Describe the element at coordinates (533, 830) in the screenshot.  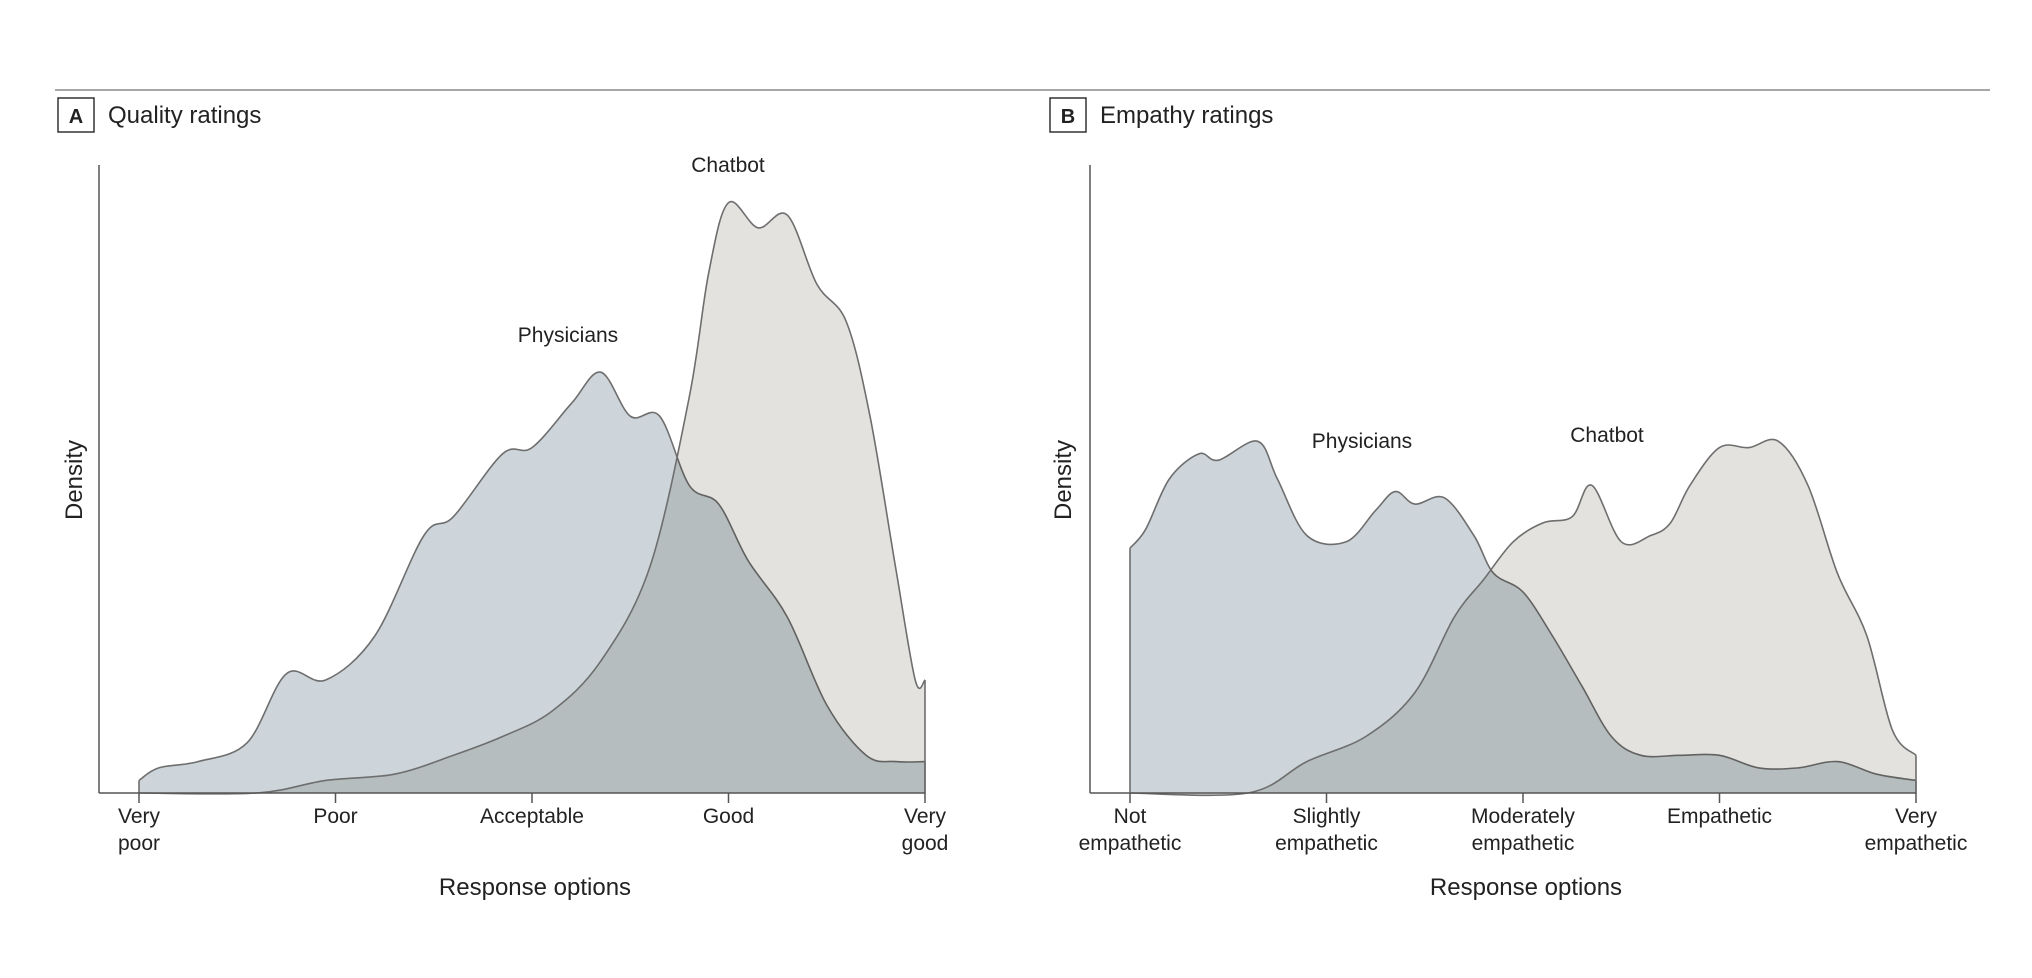
I see `x-tick-labels: Very poor Poor Acceptable Good Very good` at that location.